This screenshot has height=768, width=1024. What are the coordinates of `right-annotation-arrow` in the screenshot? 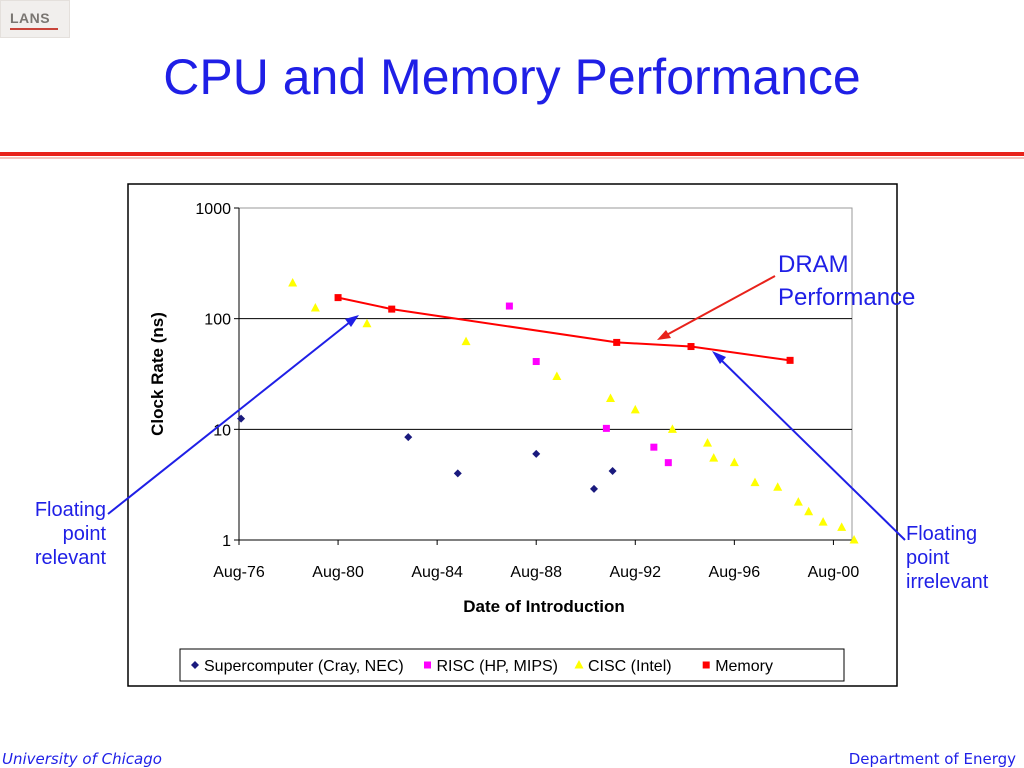 It's located at (810, 447).